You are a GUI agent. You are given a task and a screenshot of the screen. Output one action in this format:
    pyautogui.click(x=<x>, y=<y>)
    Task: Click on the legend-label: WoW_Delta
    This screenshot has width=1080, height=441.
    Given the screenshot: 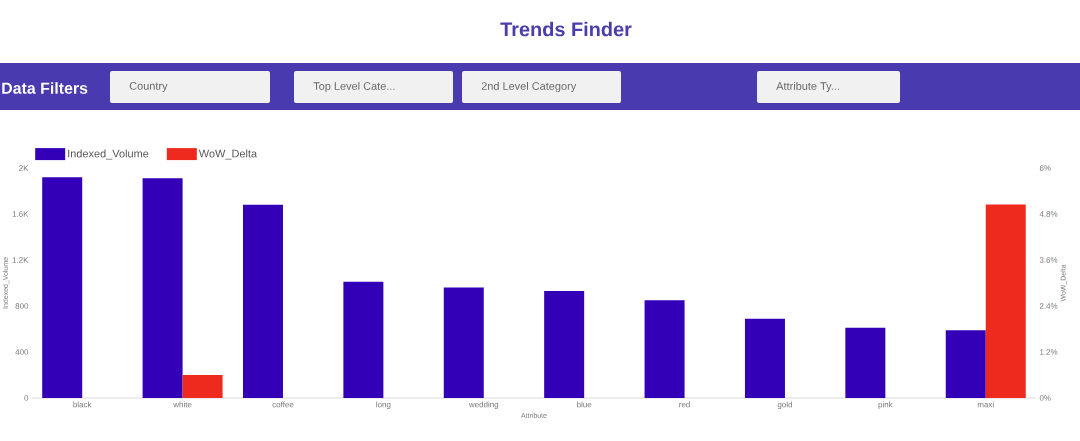 What is the action you would take?
    pyautogui.click(x=228, y=154)
    